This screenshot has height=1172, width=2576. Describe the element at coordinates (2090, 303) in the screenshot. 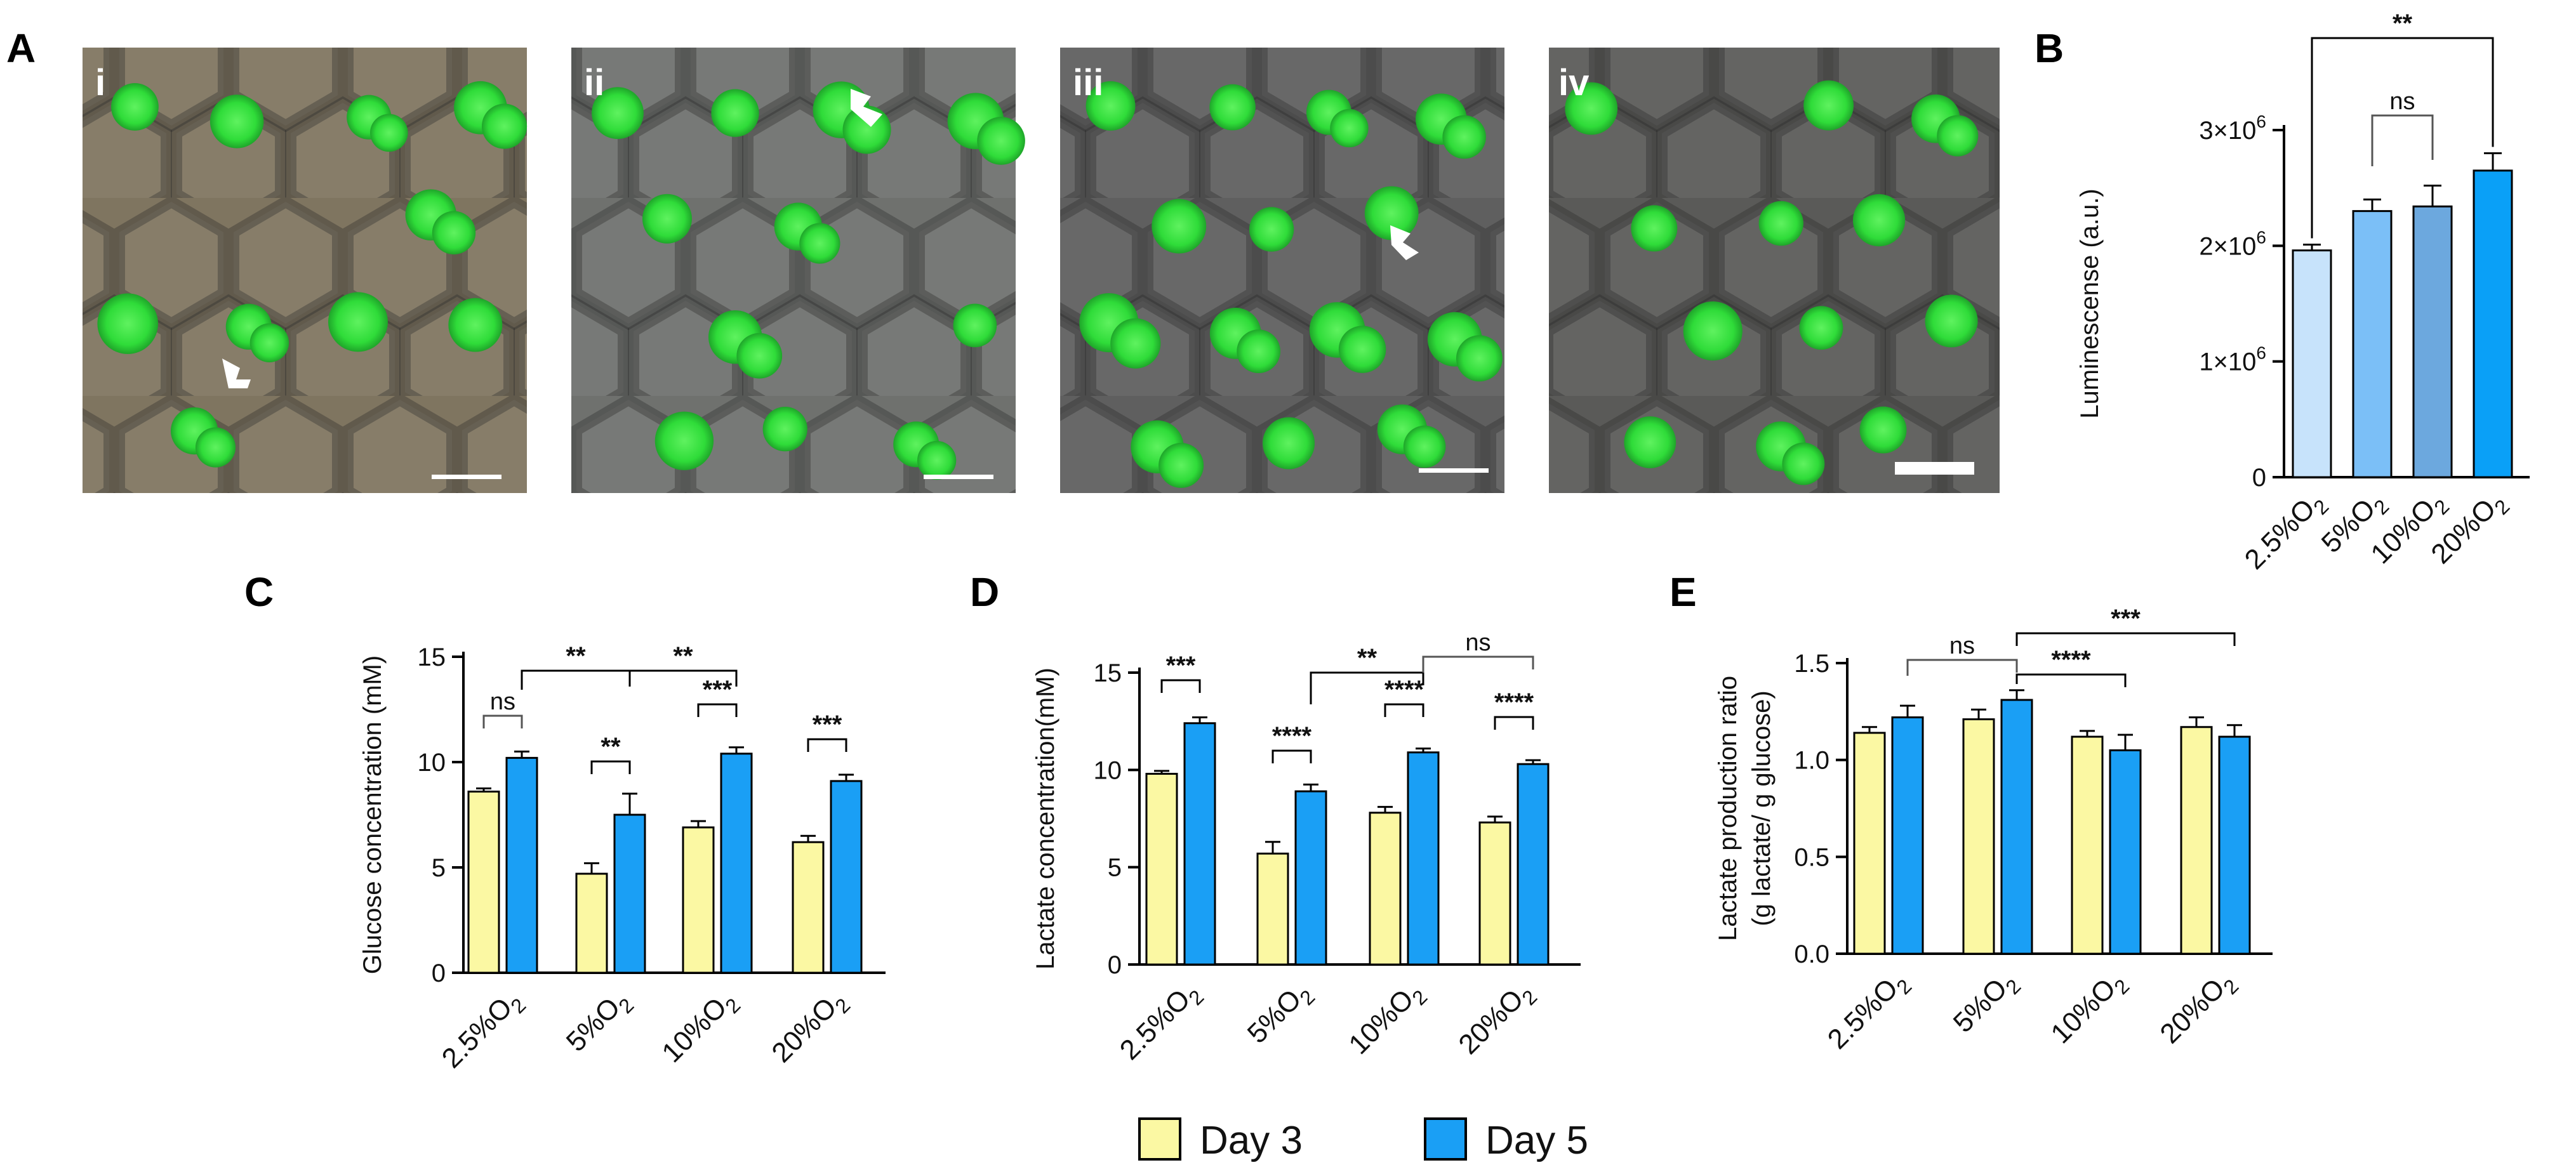

I see `y-axis-label: Luminescense (a.u.)` at that location.